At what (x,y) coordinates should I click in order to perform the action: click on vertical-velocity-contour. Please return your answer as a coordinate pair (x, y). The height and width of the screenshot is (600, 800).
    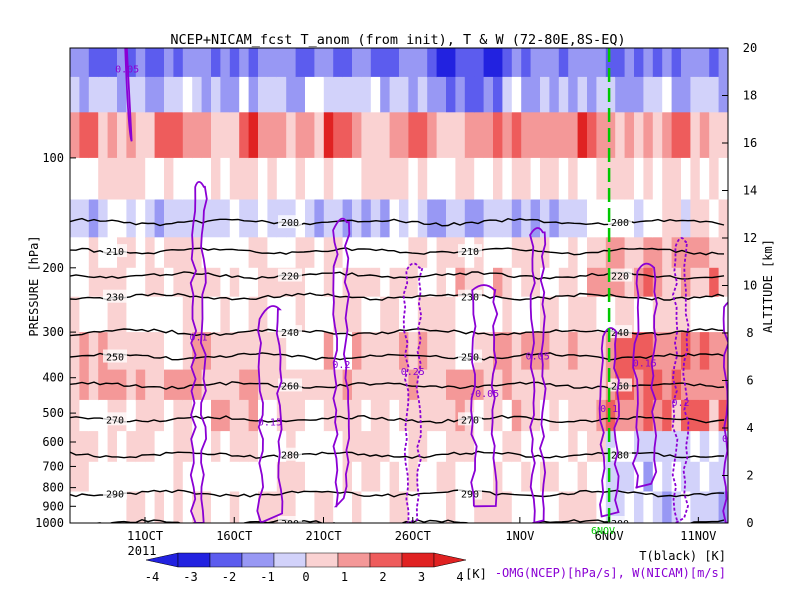
    Looking at the image, I should click on (341, 362).